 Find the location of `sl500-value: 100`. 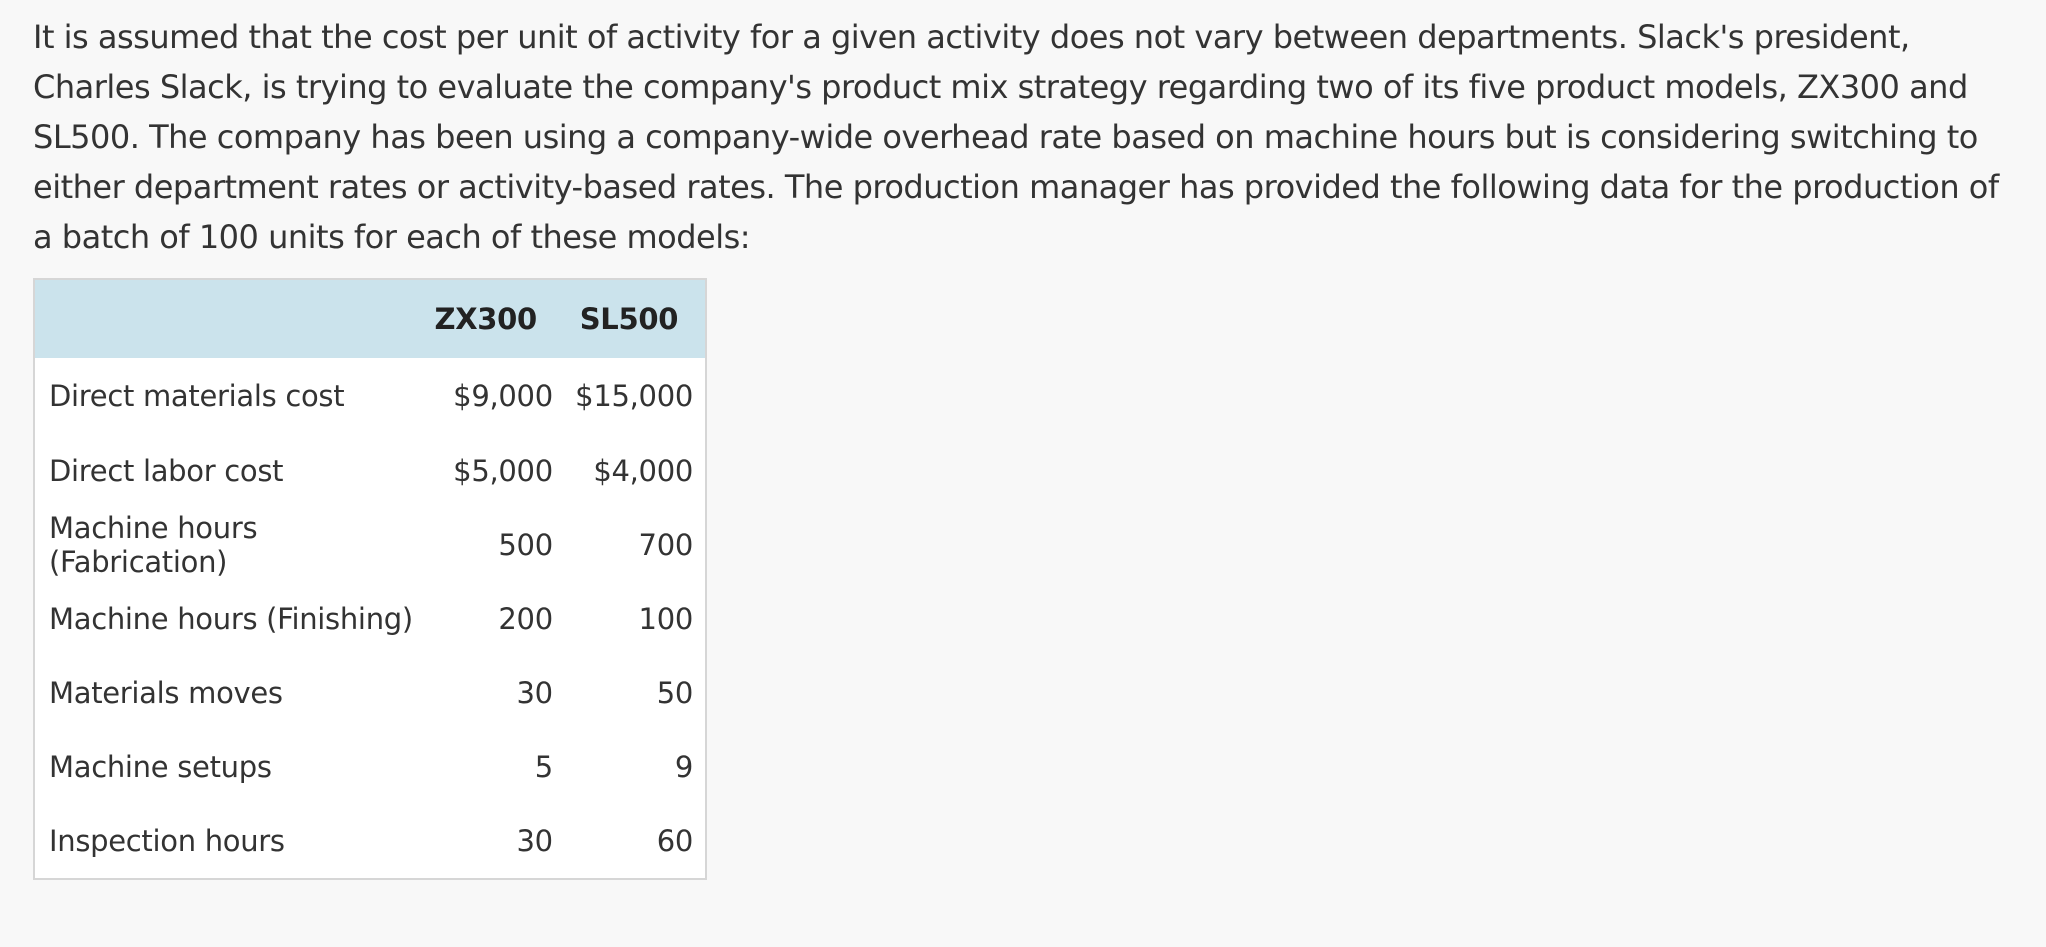

sl500-value: 100 is located at coordinates (666, 619).